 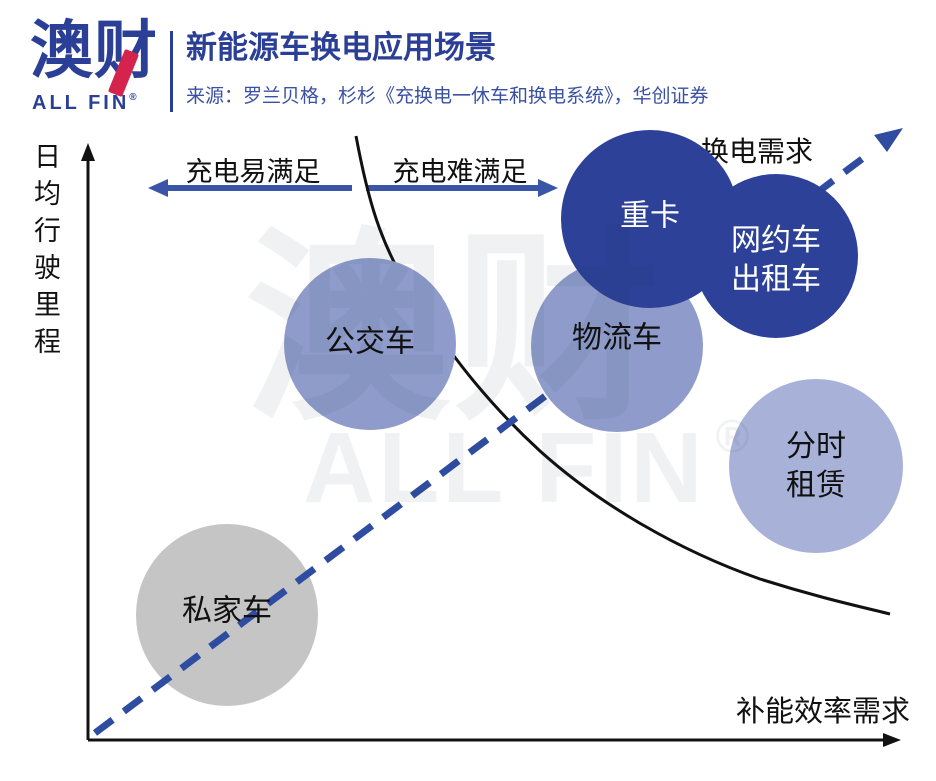 What do you see at coordinates (94, 51) in the screenshot?
I see `allfin-logo-cn: 澳财` at bounding box center [94, 51].